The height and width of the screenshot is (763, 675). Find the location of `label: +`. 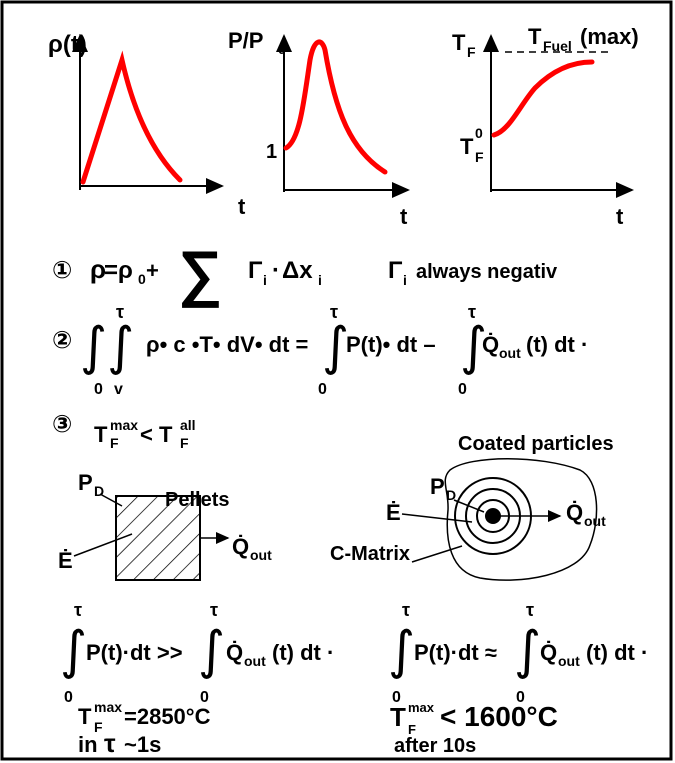

label: + is located at coordinates (152, 270).